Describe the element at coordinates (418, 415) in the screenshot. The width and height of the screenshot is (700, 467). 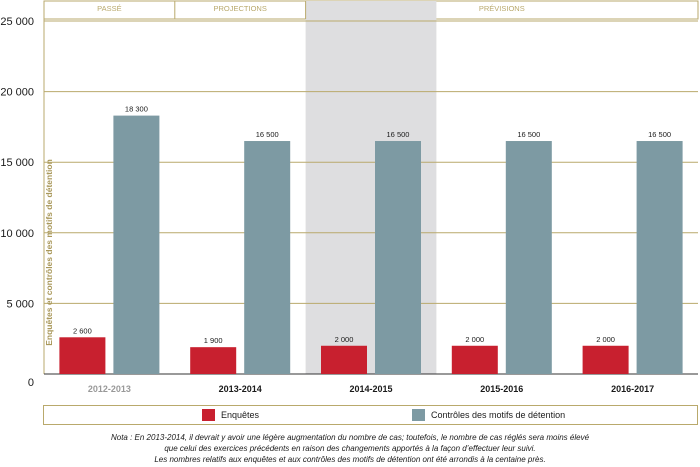
I see `legend-swatch-controles` at that location.